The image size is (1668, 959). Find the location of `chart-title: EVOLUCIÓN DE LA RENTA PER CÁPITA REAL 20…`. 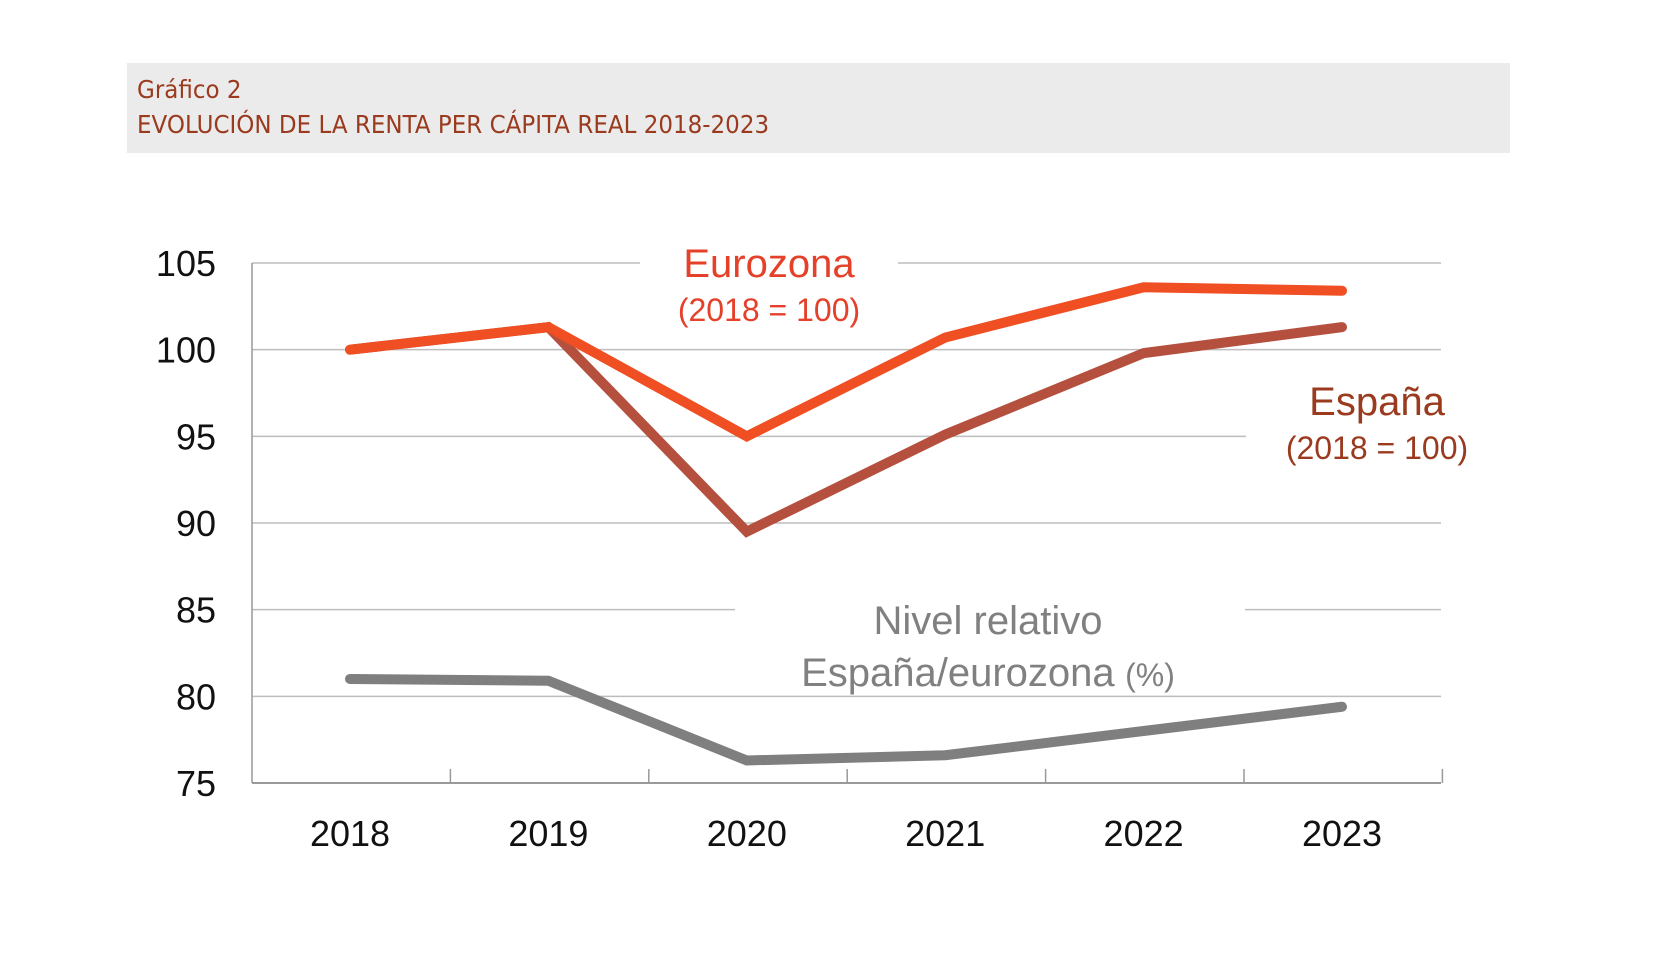

chart-title: EVOLUCIÓN DE LA RENTA PER CÁPITA REAL 20… is located at coordinates (453, 124).